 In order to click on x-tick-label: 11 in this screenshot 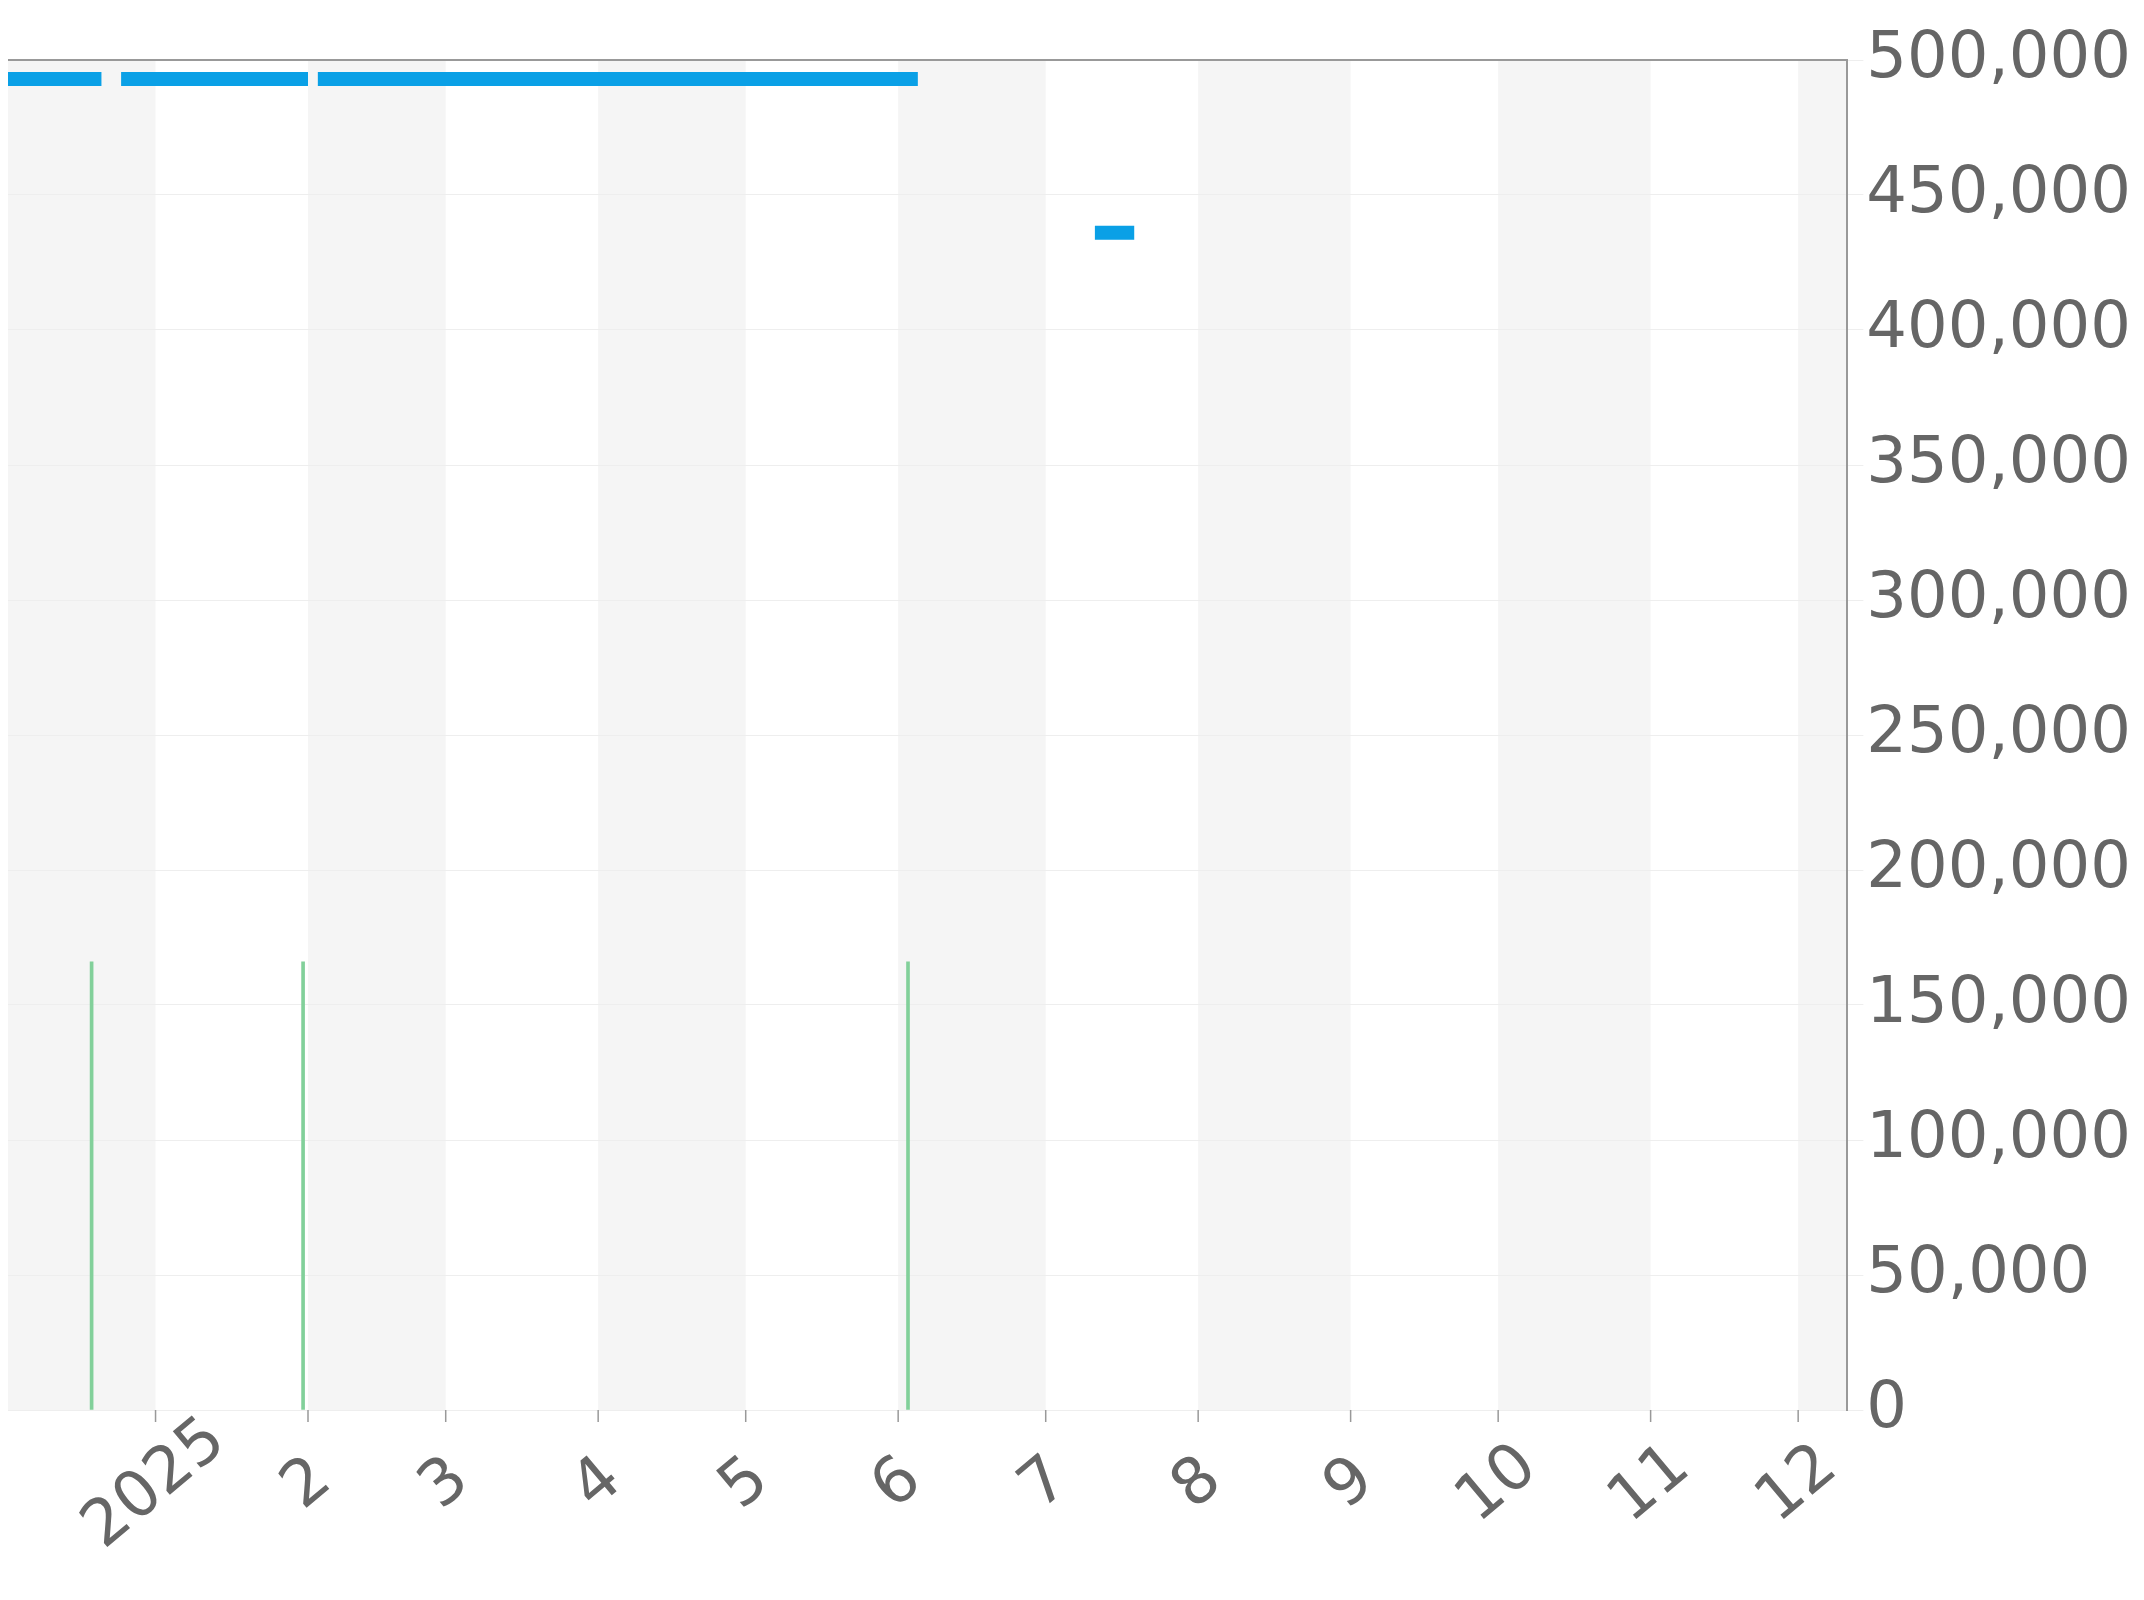, I will do `click(1647, 1481)`.